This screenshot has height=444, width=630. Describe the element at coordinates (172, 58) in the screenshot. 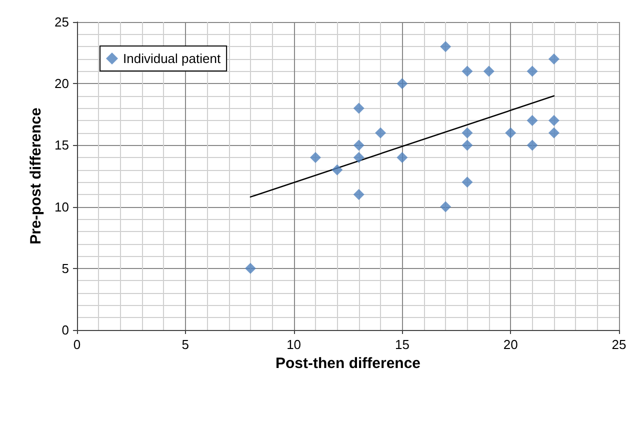

I see `legend-label: Individual patient` at that location.